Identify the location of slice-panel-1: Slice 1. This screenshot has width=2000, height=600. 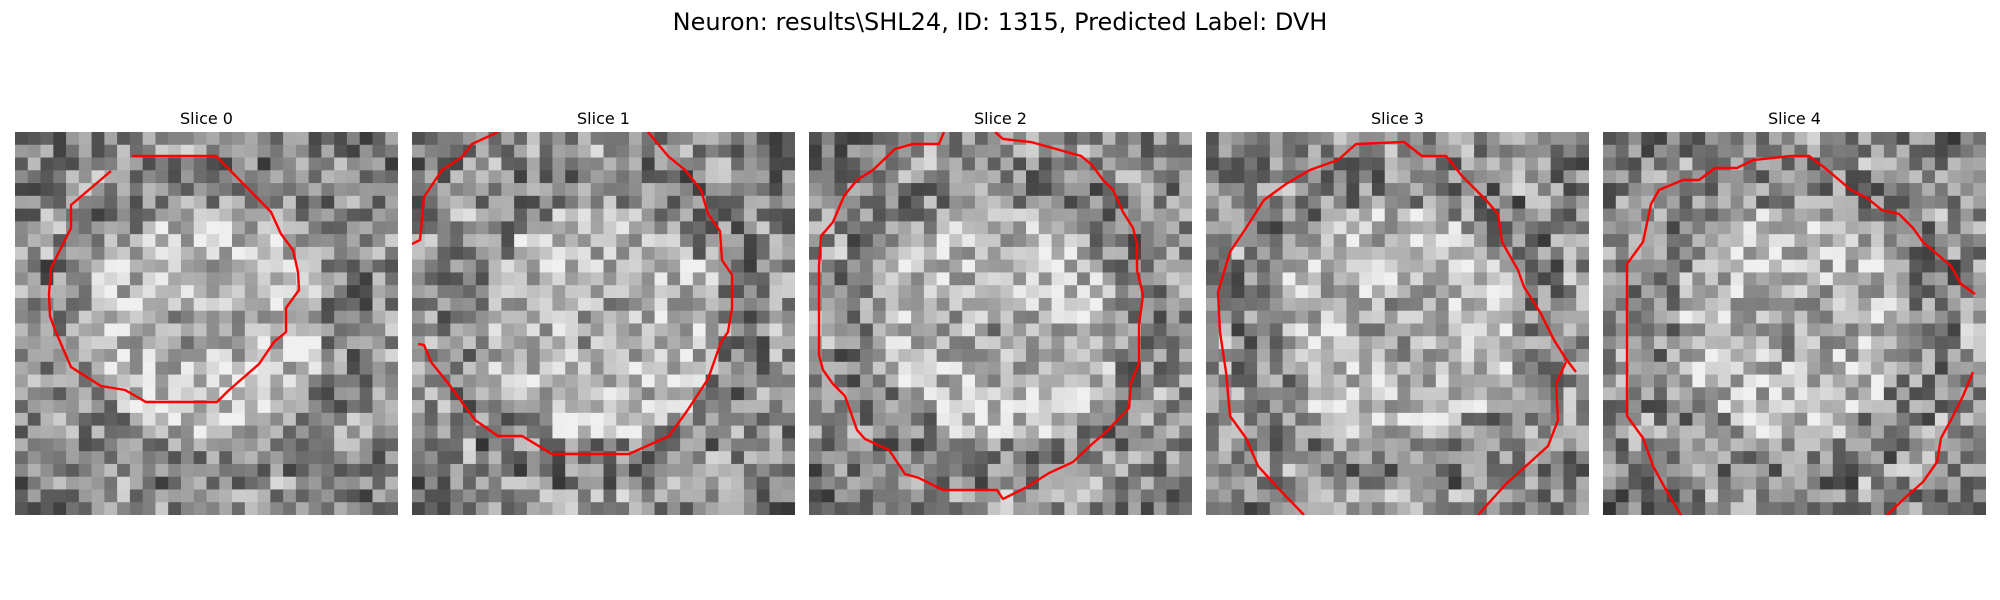
(603, 312).